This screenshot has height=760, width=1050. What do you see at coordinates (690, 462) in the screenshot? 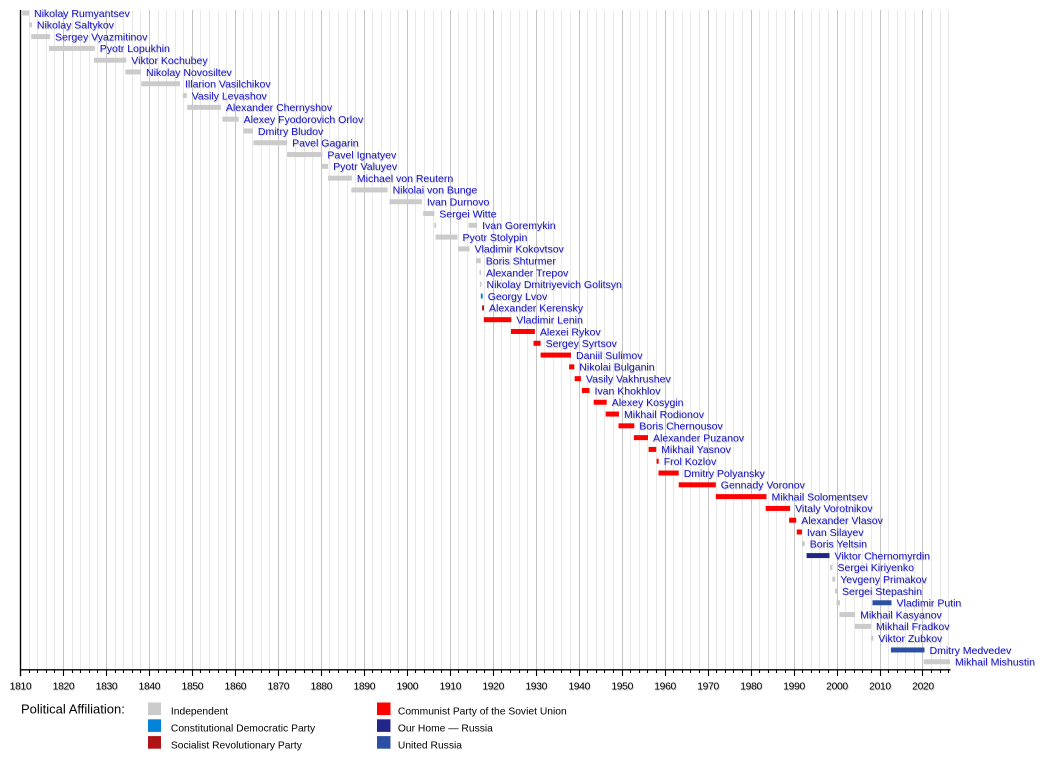
I see `svg-text: Frol Kozlov` at bounding box center [690, 462].